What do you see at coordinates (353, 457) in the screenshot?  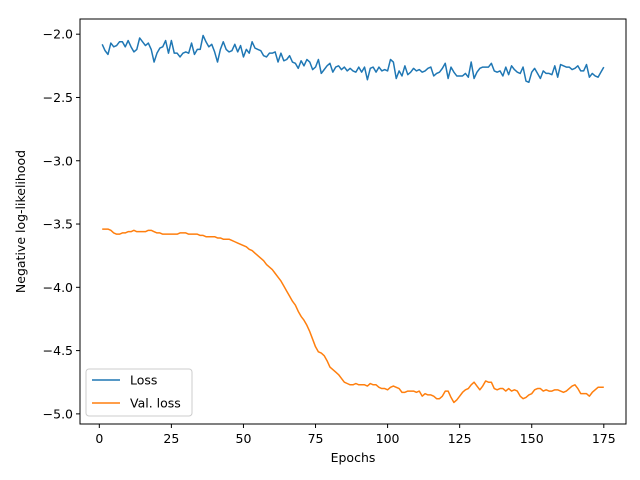 I see `x-axis-label: Epochs` at bounding box center [353, 457].